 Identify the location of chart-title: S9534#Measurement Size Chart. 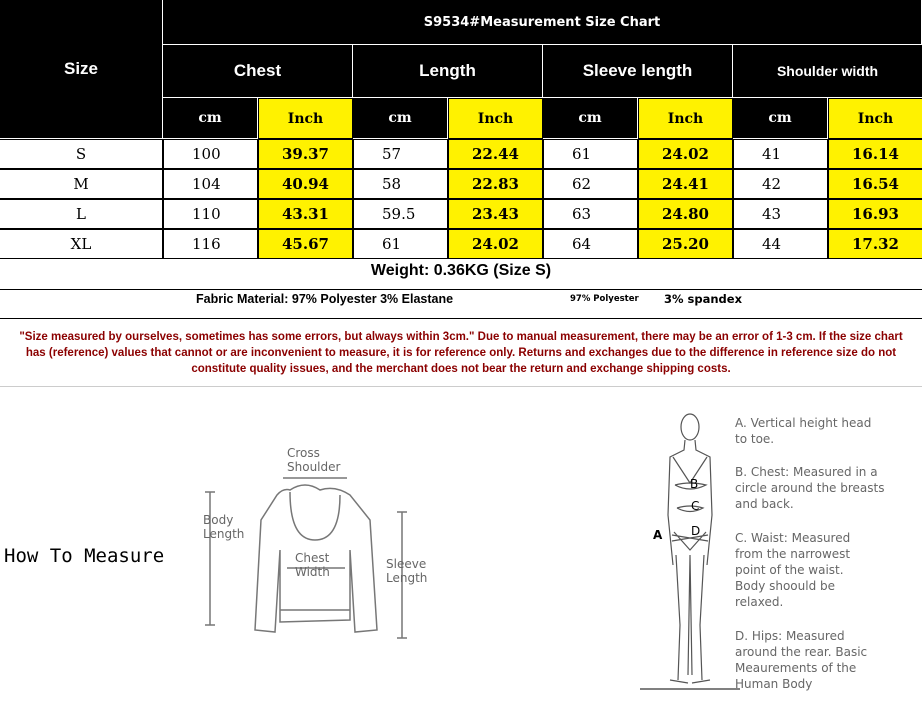
(542, 22).